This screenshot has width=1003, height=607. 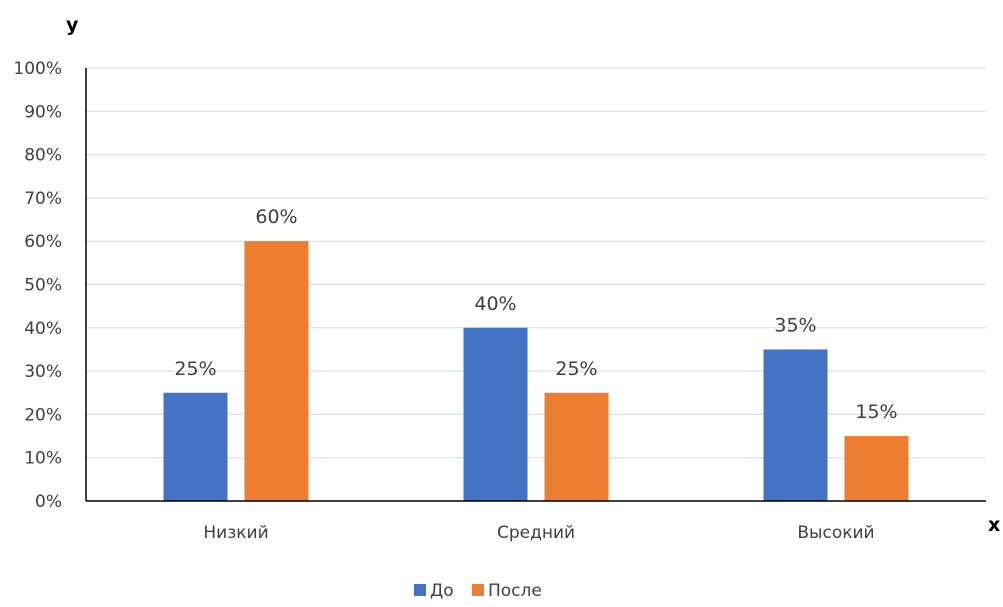 I want to click on data-label: 15%, so click(x=876, y=412).